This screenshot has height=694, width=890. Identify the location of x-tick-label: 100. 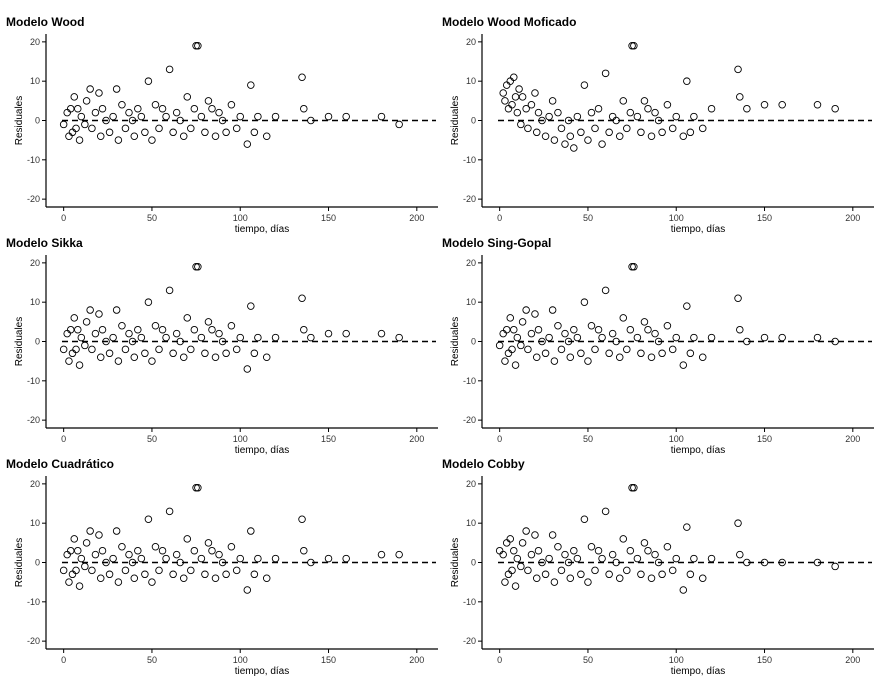
(676, 218).